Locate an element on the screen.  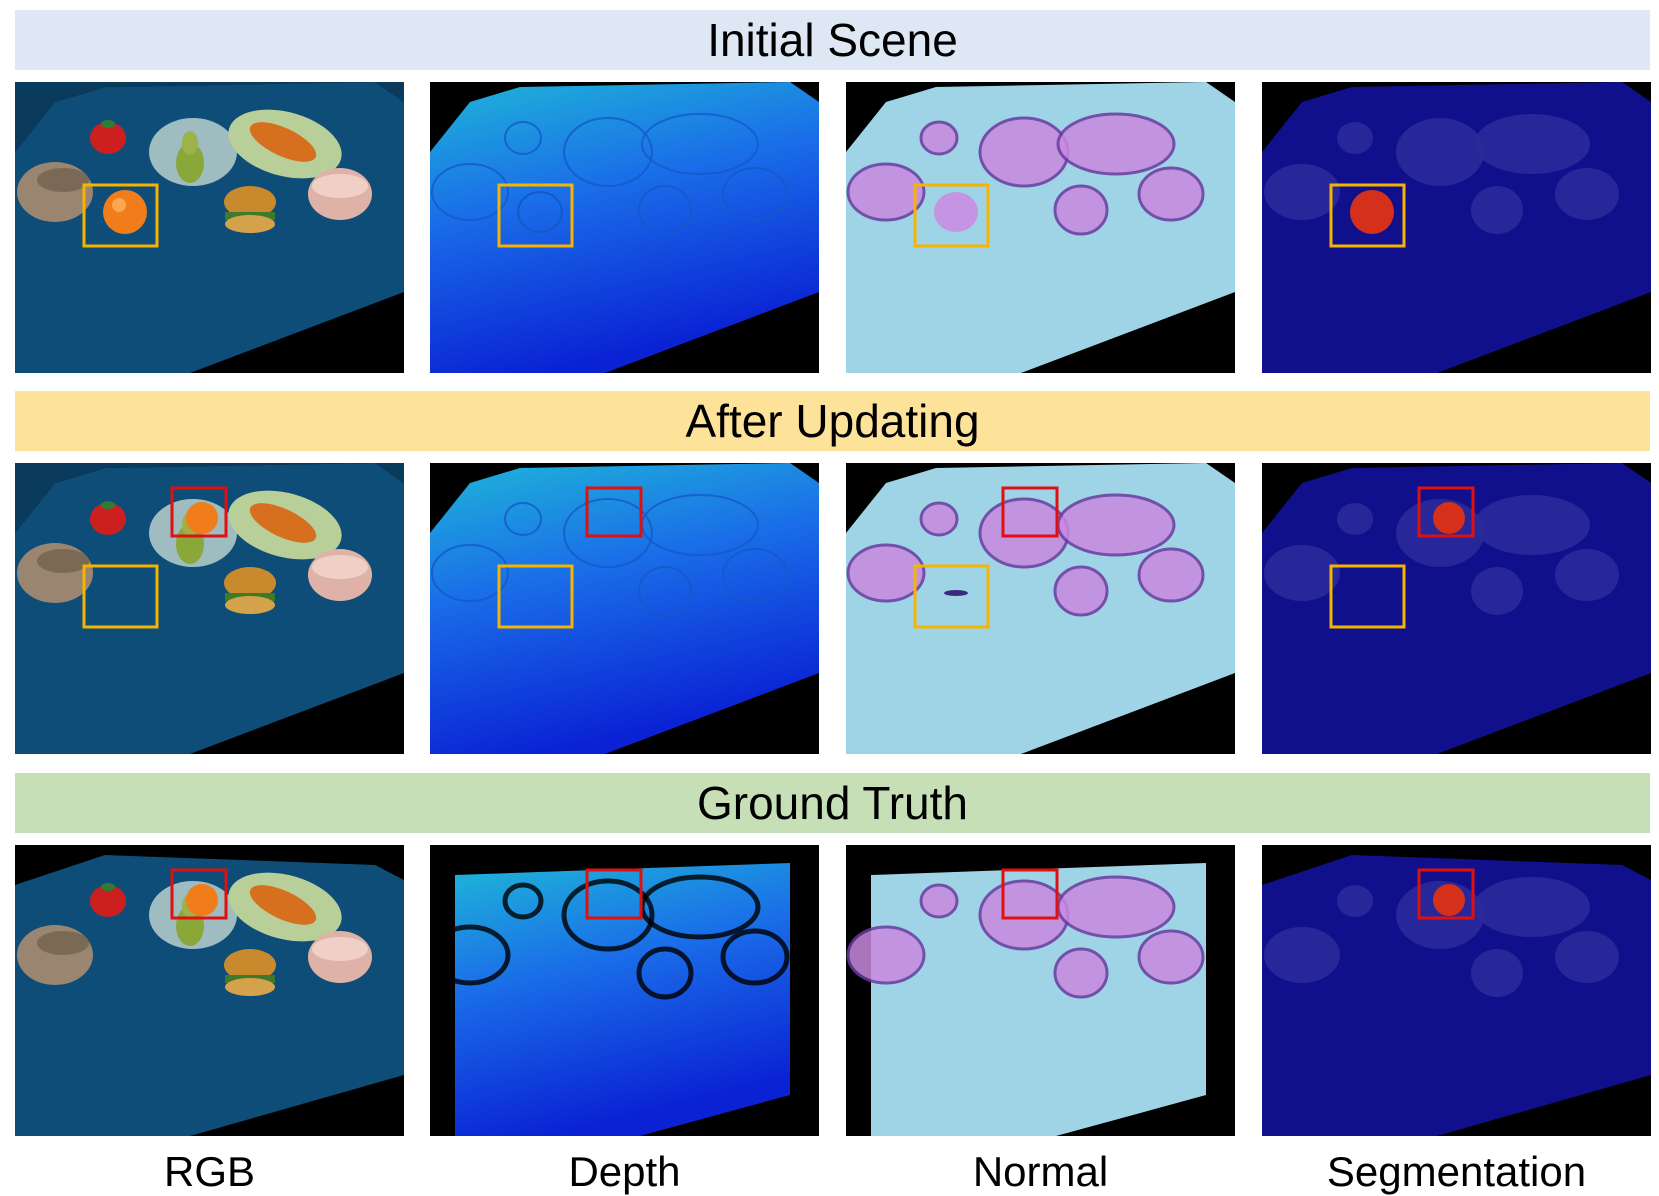
panel-gt-rgb is located at coordinates (209, 990).